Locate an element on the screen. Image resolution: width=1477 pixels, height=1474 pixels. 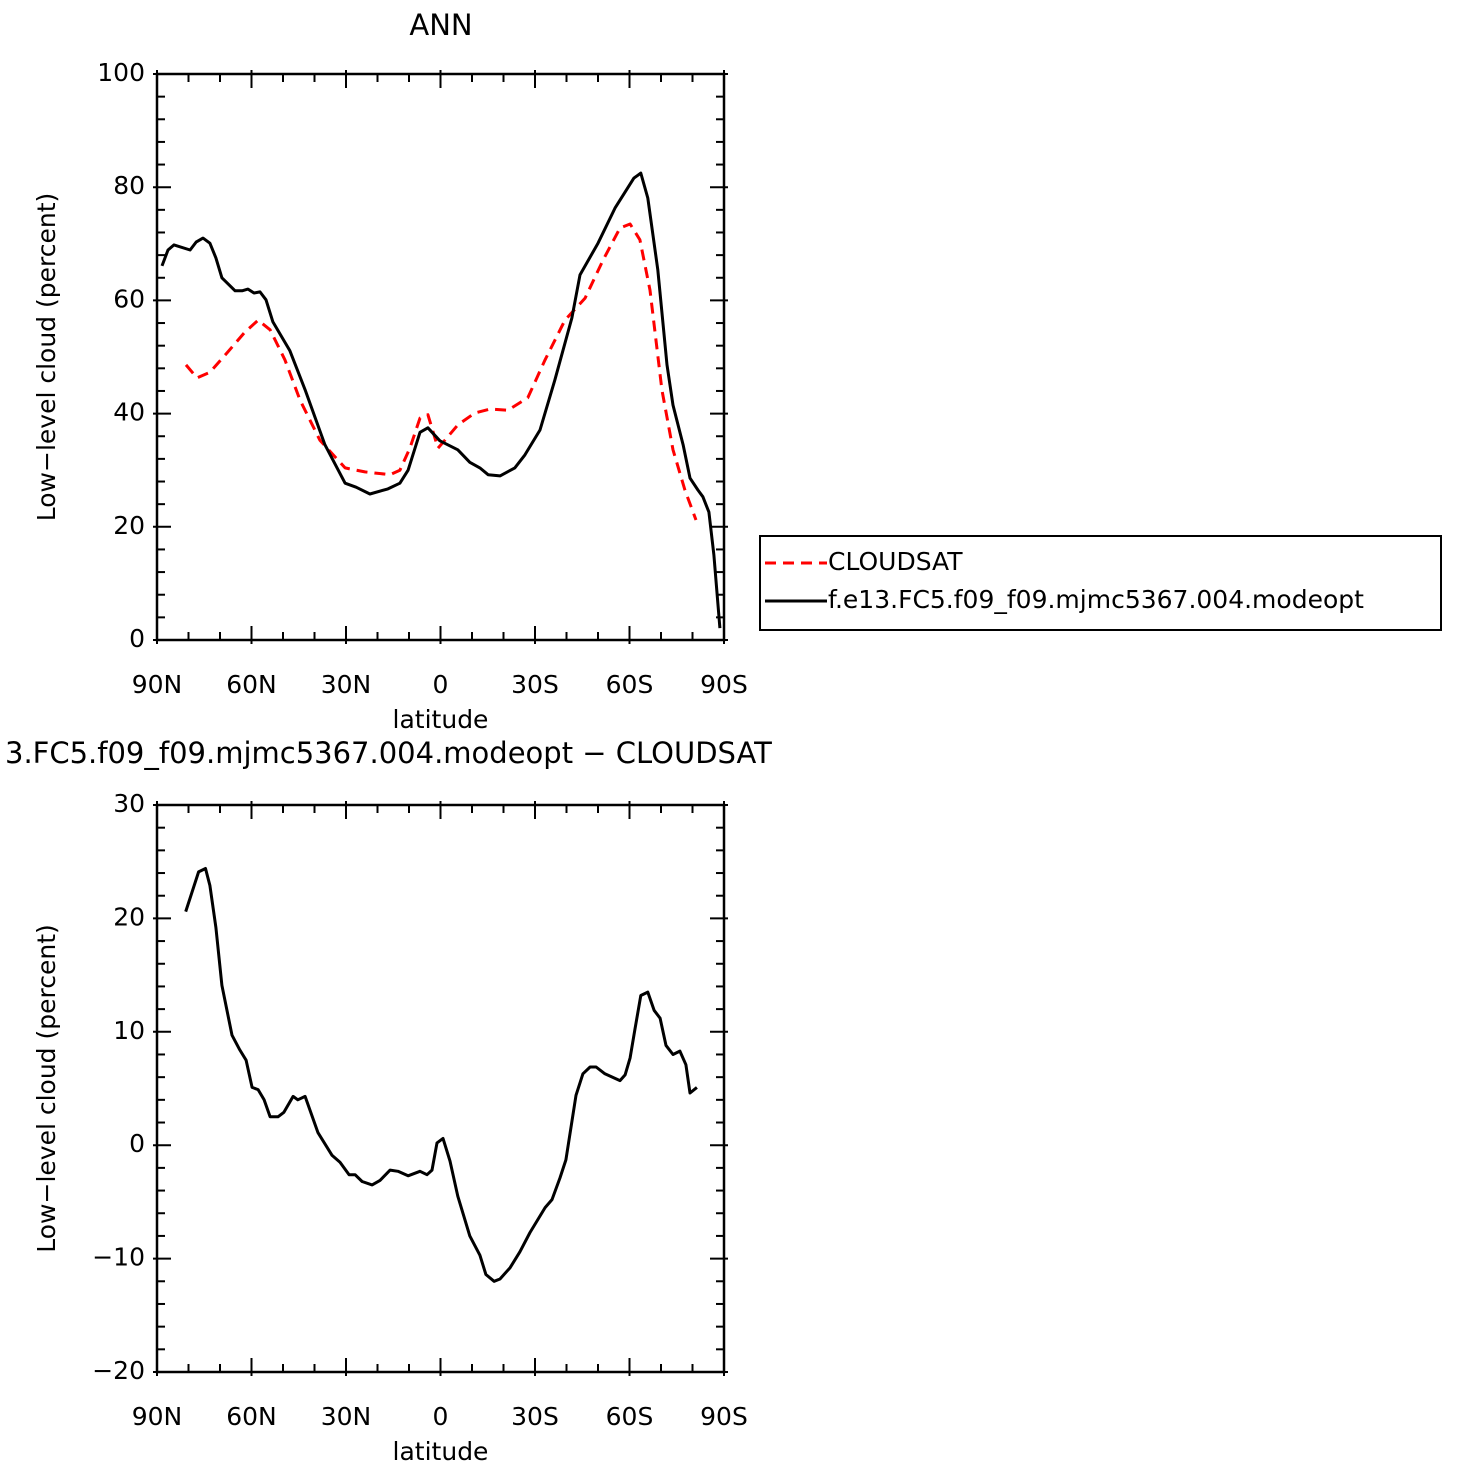
y-tick-label: 30 is located at coordinates (129, 803).